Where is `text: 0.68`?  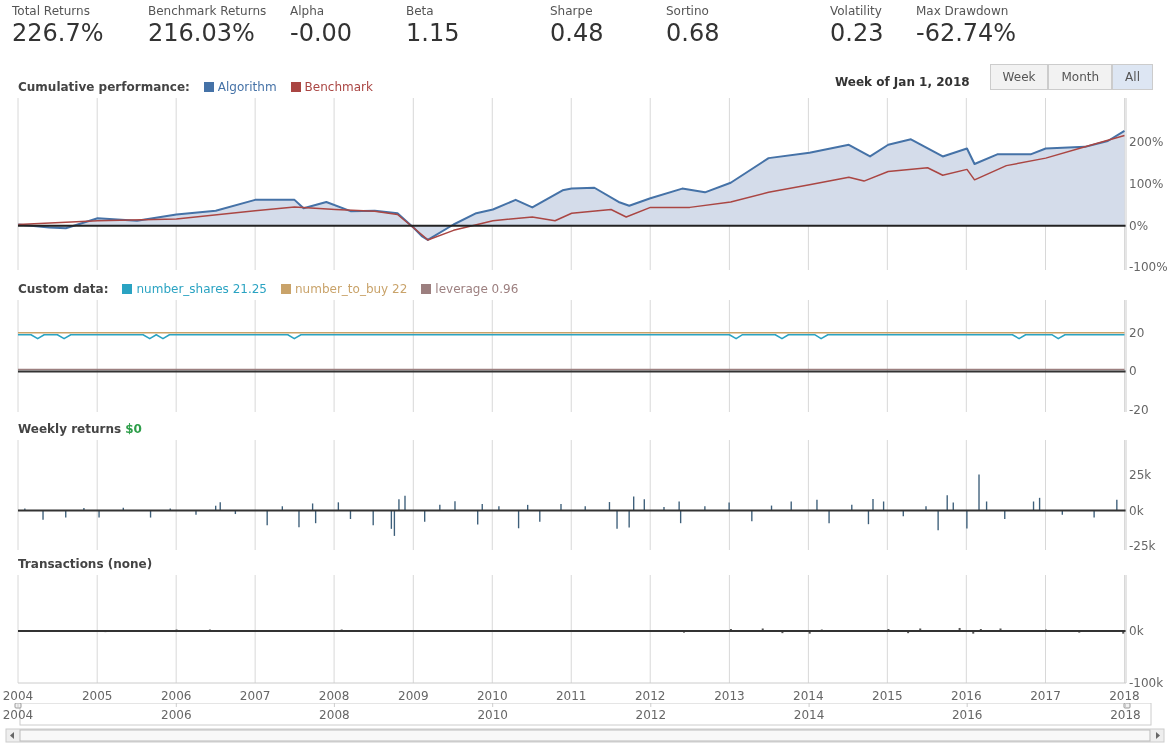
text: 0.68 is located at coordinates (693, 33).